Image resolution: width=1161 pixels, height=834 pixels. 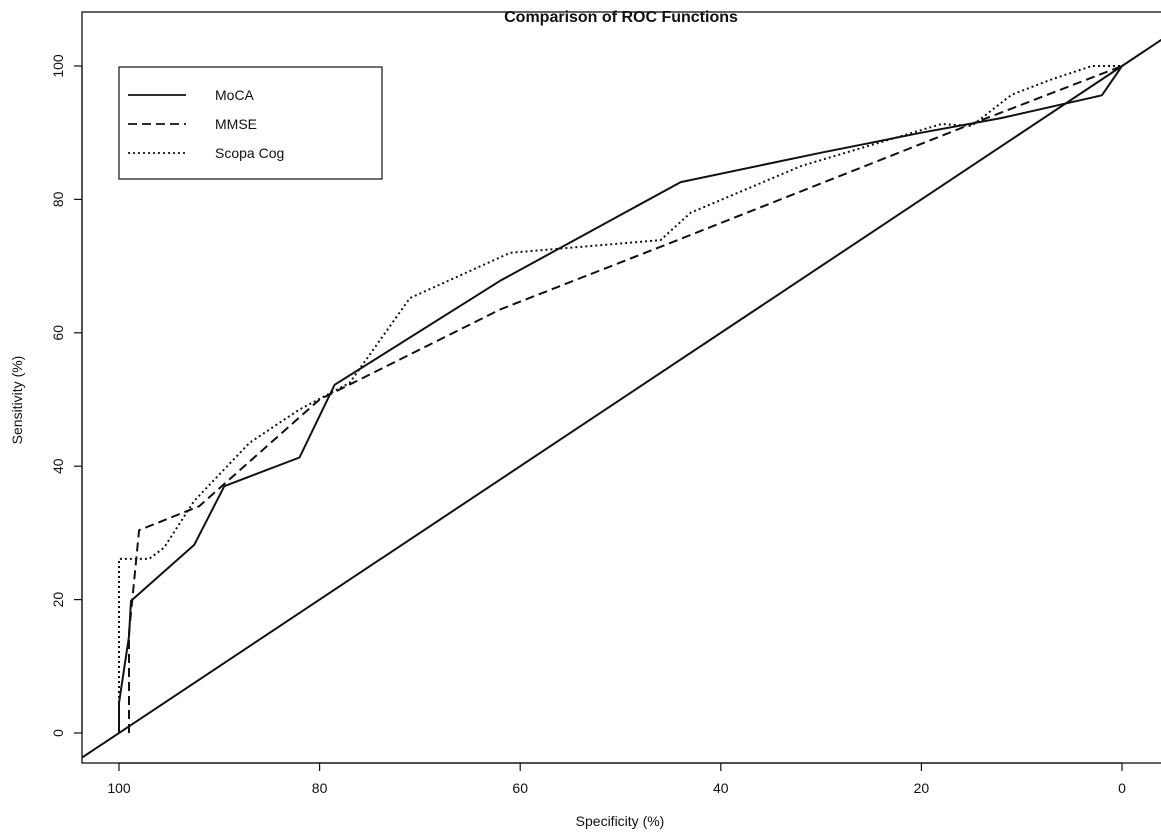 What do you see at coordinates (17, 400) in the screenshot?
I see `y-axis-label: Sensitivity (%)` at bounding box center [17, 400].